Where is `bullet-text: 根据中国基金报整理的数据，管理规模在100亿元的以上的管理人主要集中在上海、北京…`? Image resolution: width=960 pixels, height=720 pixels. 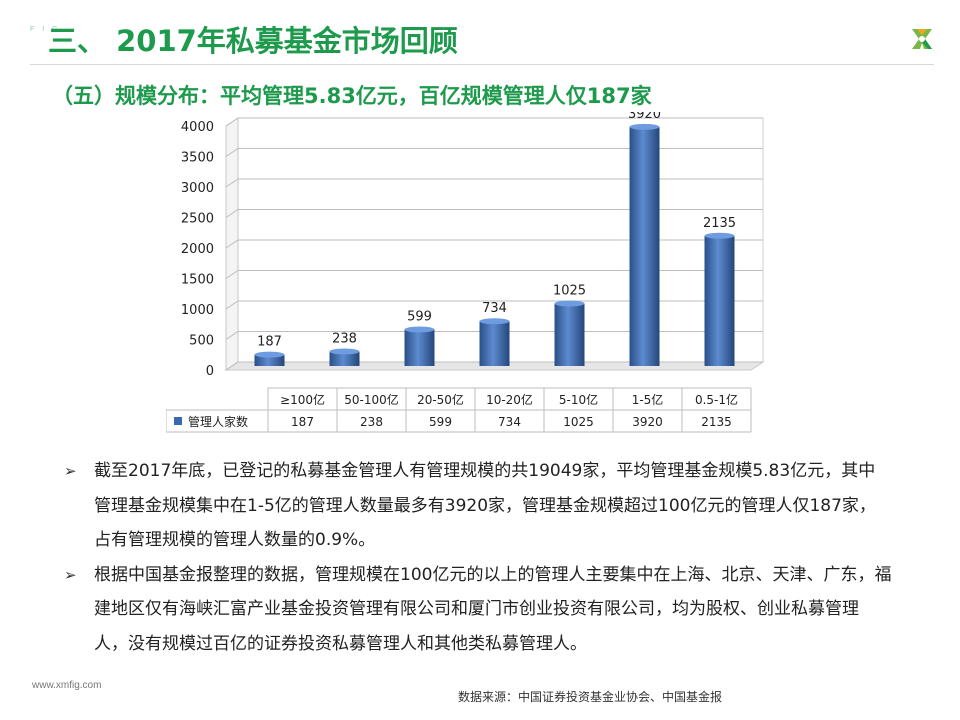
bullet-text: 根据中国基金报整理的数据，管理规模在100亿元的以上的管理人主要集中在上海、北京… is located at coordinates (493, 609).